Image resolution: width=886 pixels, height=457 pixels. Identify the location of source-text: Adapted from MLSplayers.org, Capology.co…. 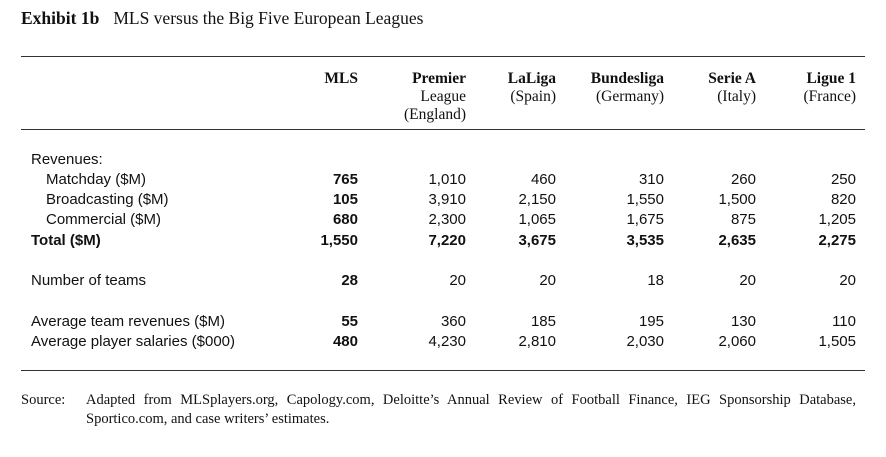
(471, 409).